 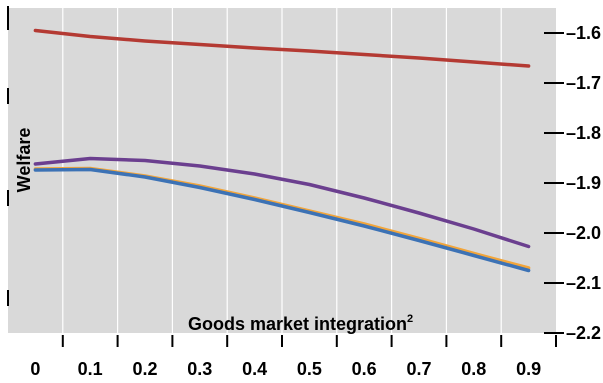 I want to click on x-tick-labels: 0 0.1 0.2 0.3 0.4 0.5 0.6 0.7 0.8 0.9, so click(x=285, y=369).